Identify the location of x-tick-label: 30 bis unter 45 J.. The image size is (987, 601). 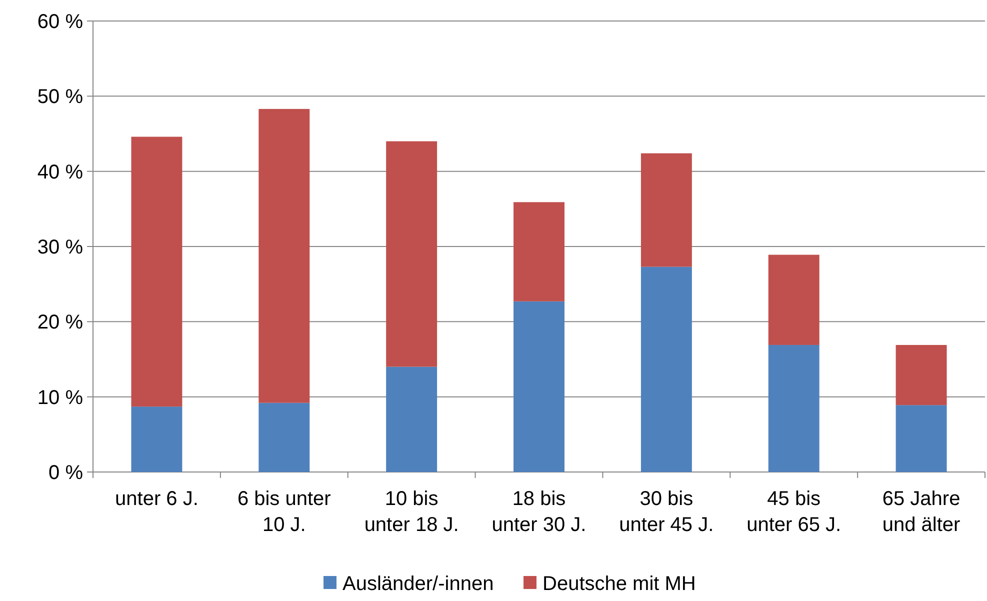
(666, 512).